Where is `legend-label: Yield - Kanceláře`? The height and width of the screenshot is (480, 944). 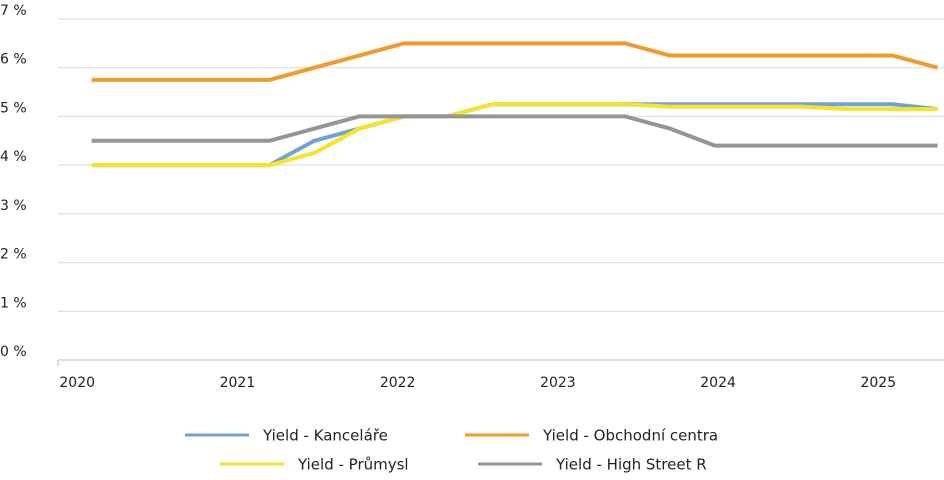
legend-label: Yield - Kanceláře is located at coordinates (325, 436).